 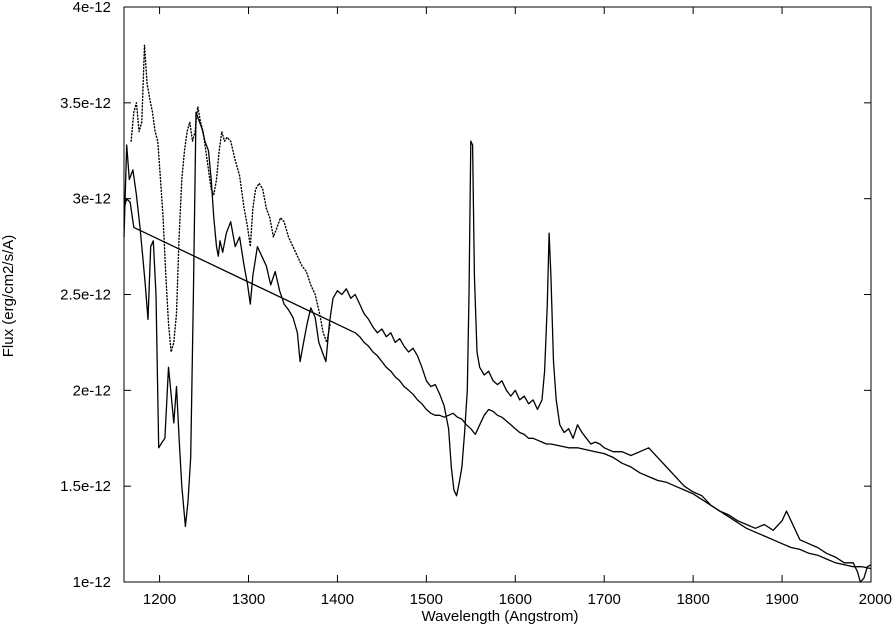 I want to click on y-tick-label-3: 2.5e-12, so click(x=85, y=295).